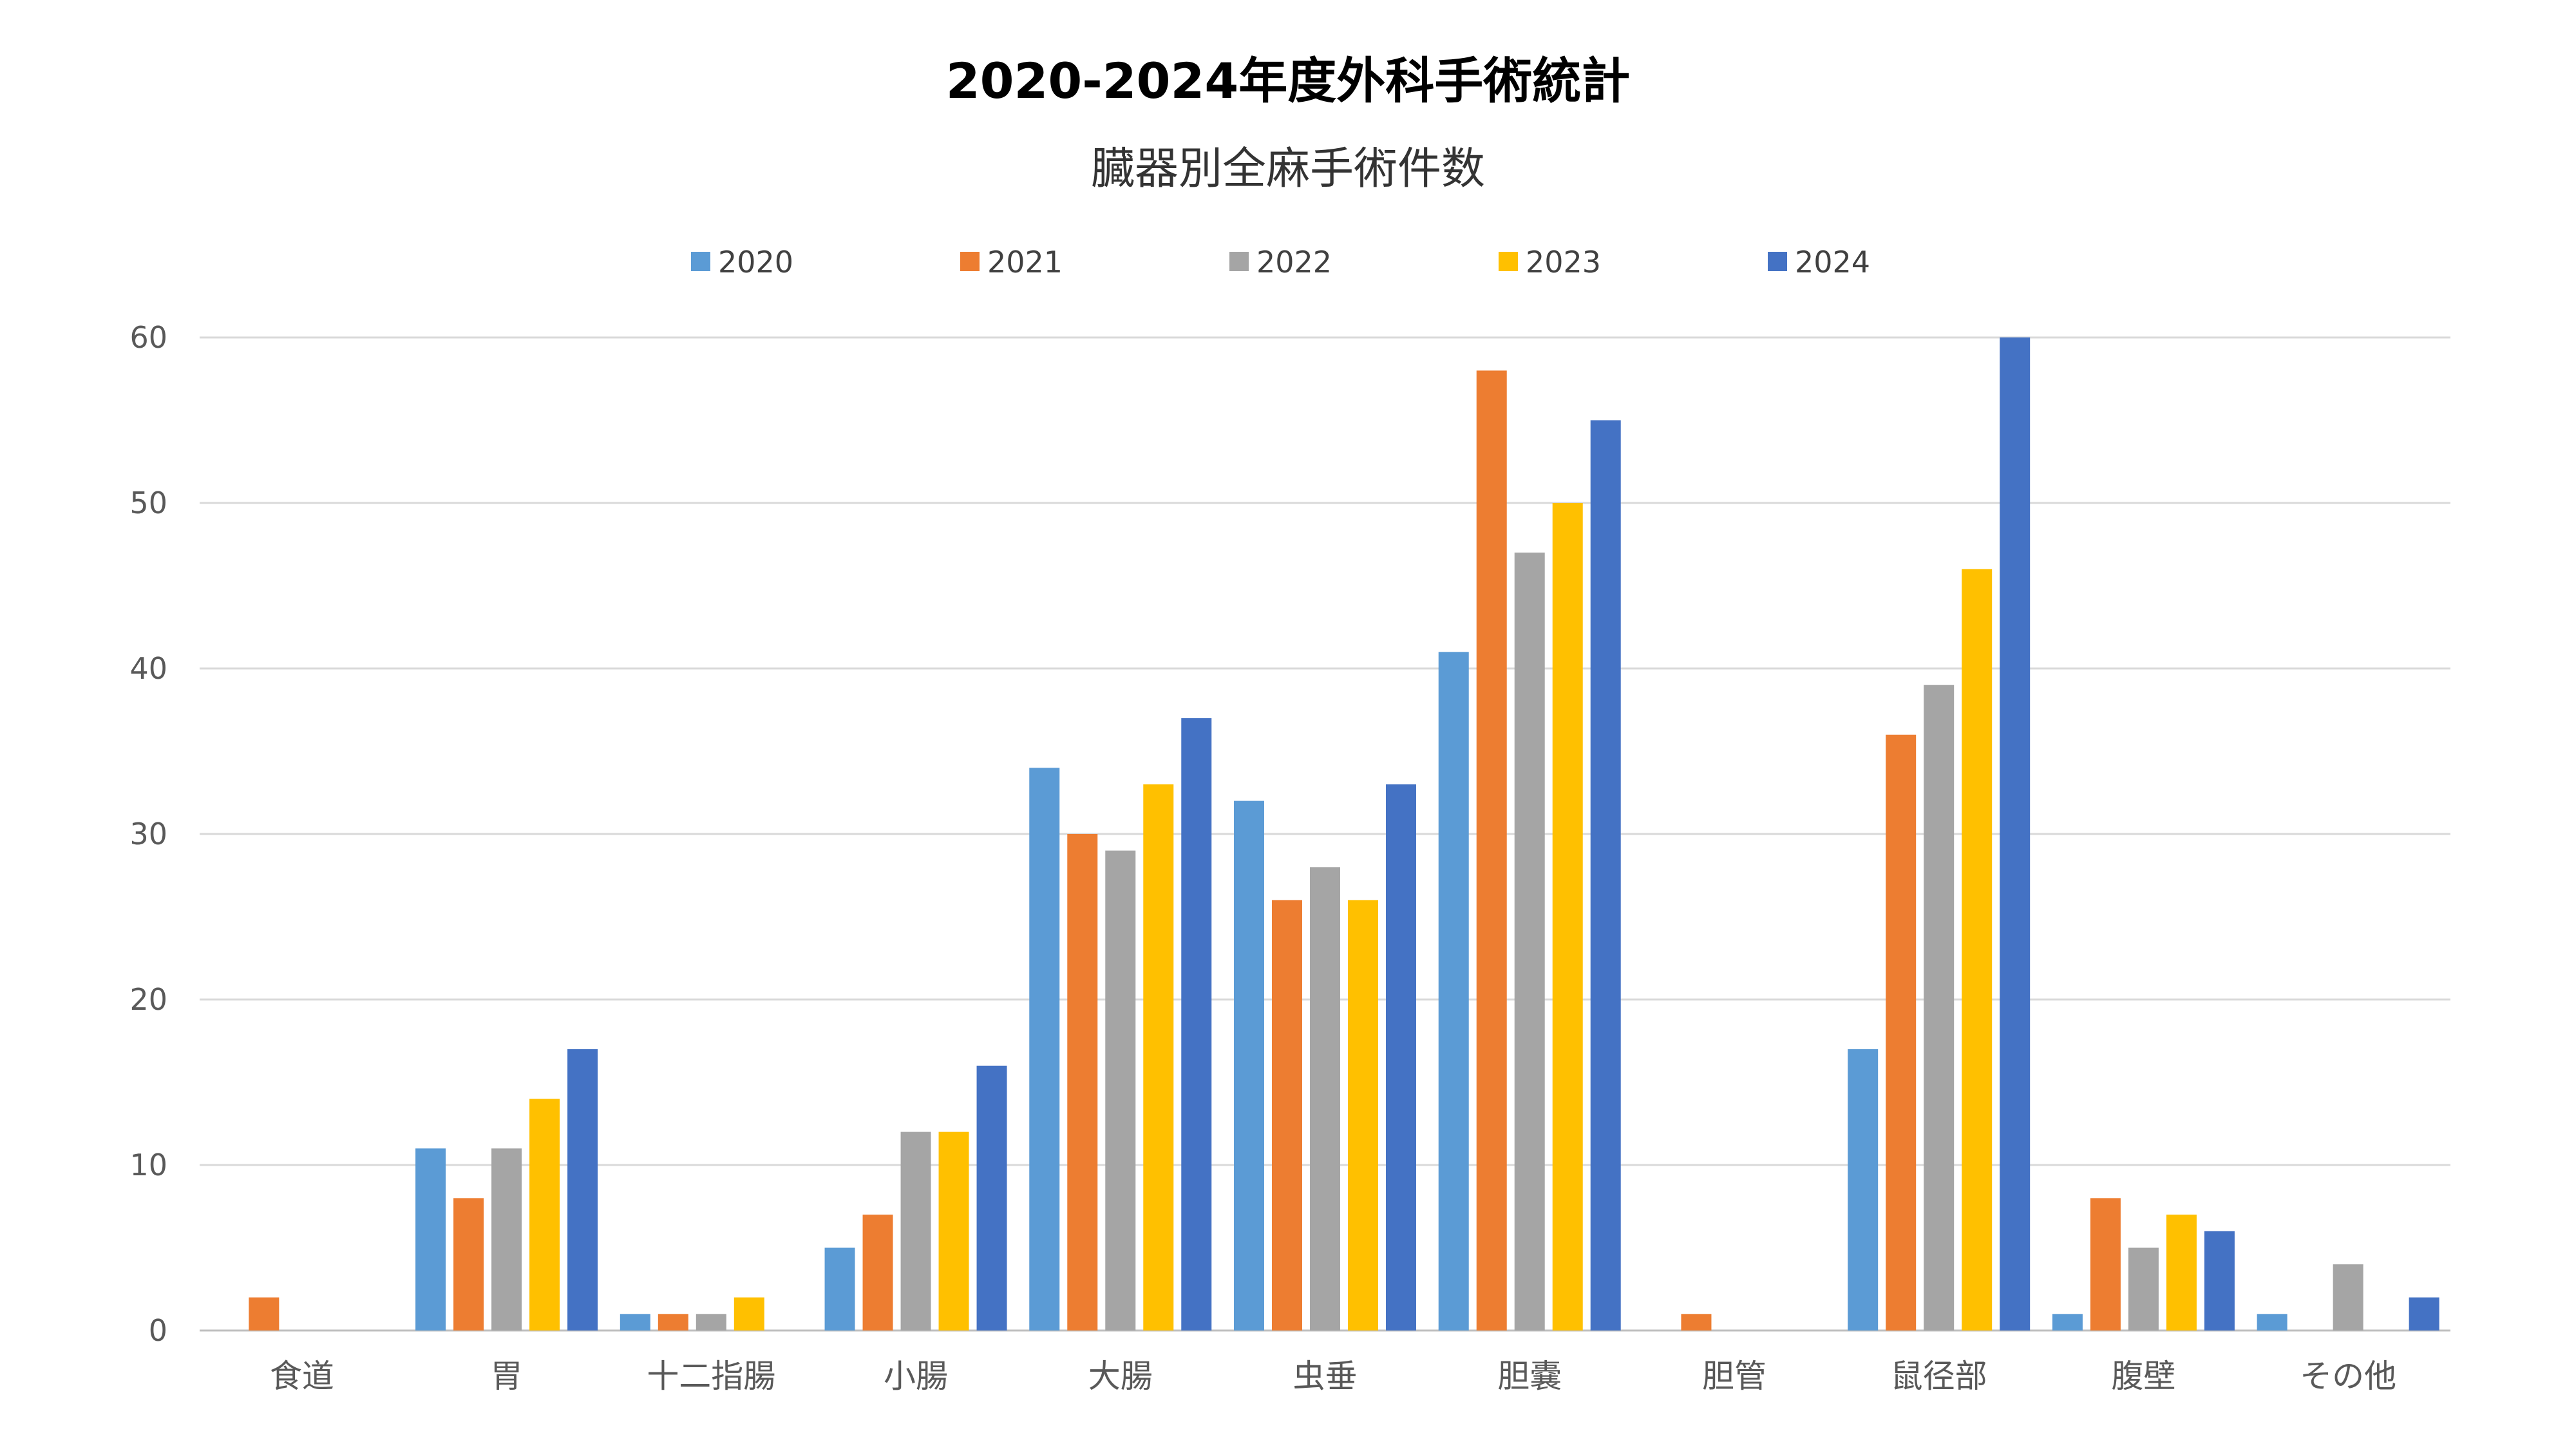  Describe the element at coordinates (1239, 261) in the screenshot. I see `legend-swatch-2022` at that location.